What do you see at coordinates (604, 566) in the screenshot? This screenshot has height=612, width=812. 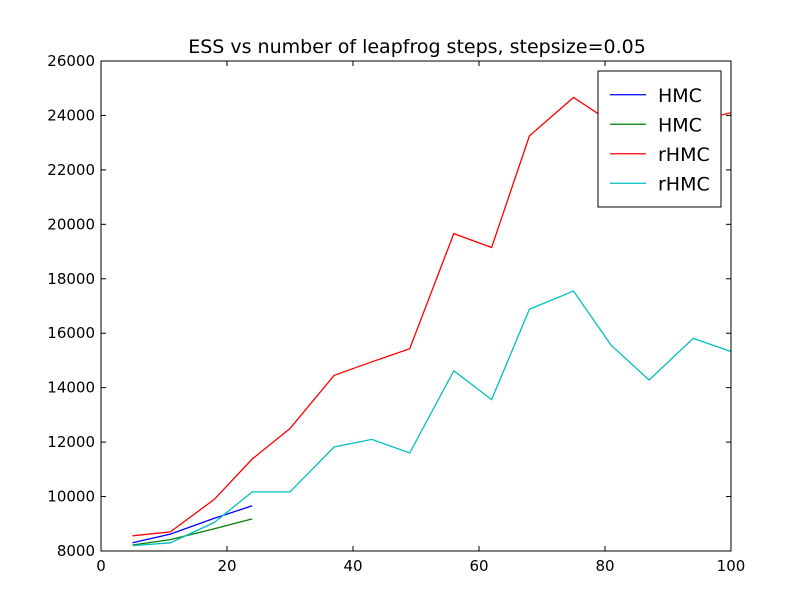 I see `x-tick-label: 80` at bounding box center [604, 566].